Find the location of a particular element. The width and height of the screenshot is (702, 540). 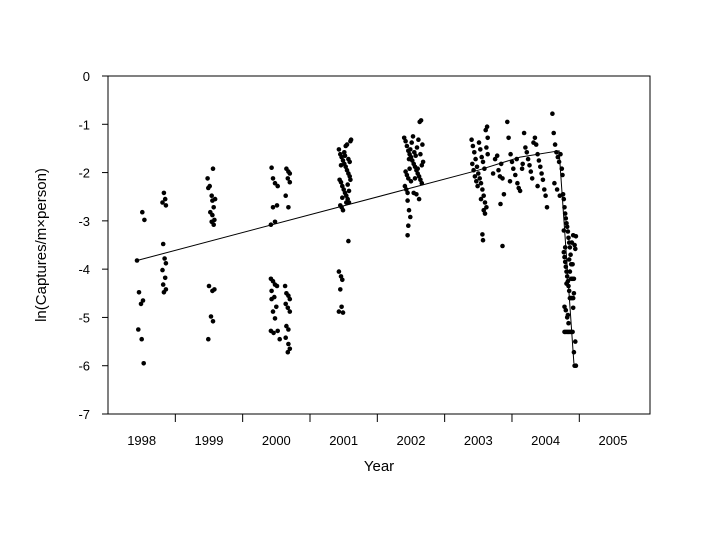

y-axis: 0 -1 -2 -3 -4 -5 -6 -7 is located at coordinates (93, 245).